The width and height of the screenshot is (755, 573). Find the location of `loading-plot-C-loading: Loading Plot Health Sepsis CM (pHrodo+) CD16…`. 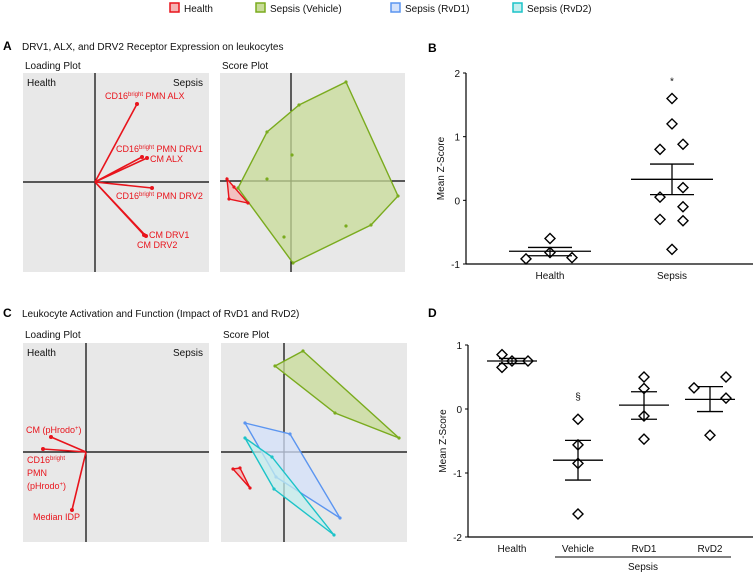

loading-plot-C-loading: Loading Plot Health Sepsis CM (pHrodo+) CD16… is located at coordinates (116, 436).